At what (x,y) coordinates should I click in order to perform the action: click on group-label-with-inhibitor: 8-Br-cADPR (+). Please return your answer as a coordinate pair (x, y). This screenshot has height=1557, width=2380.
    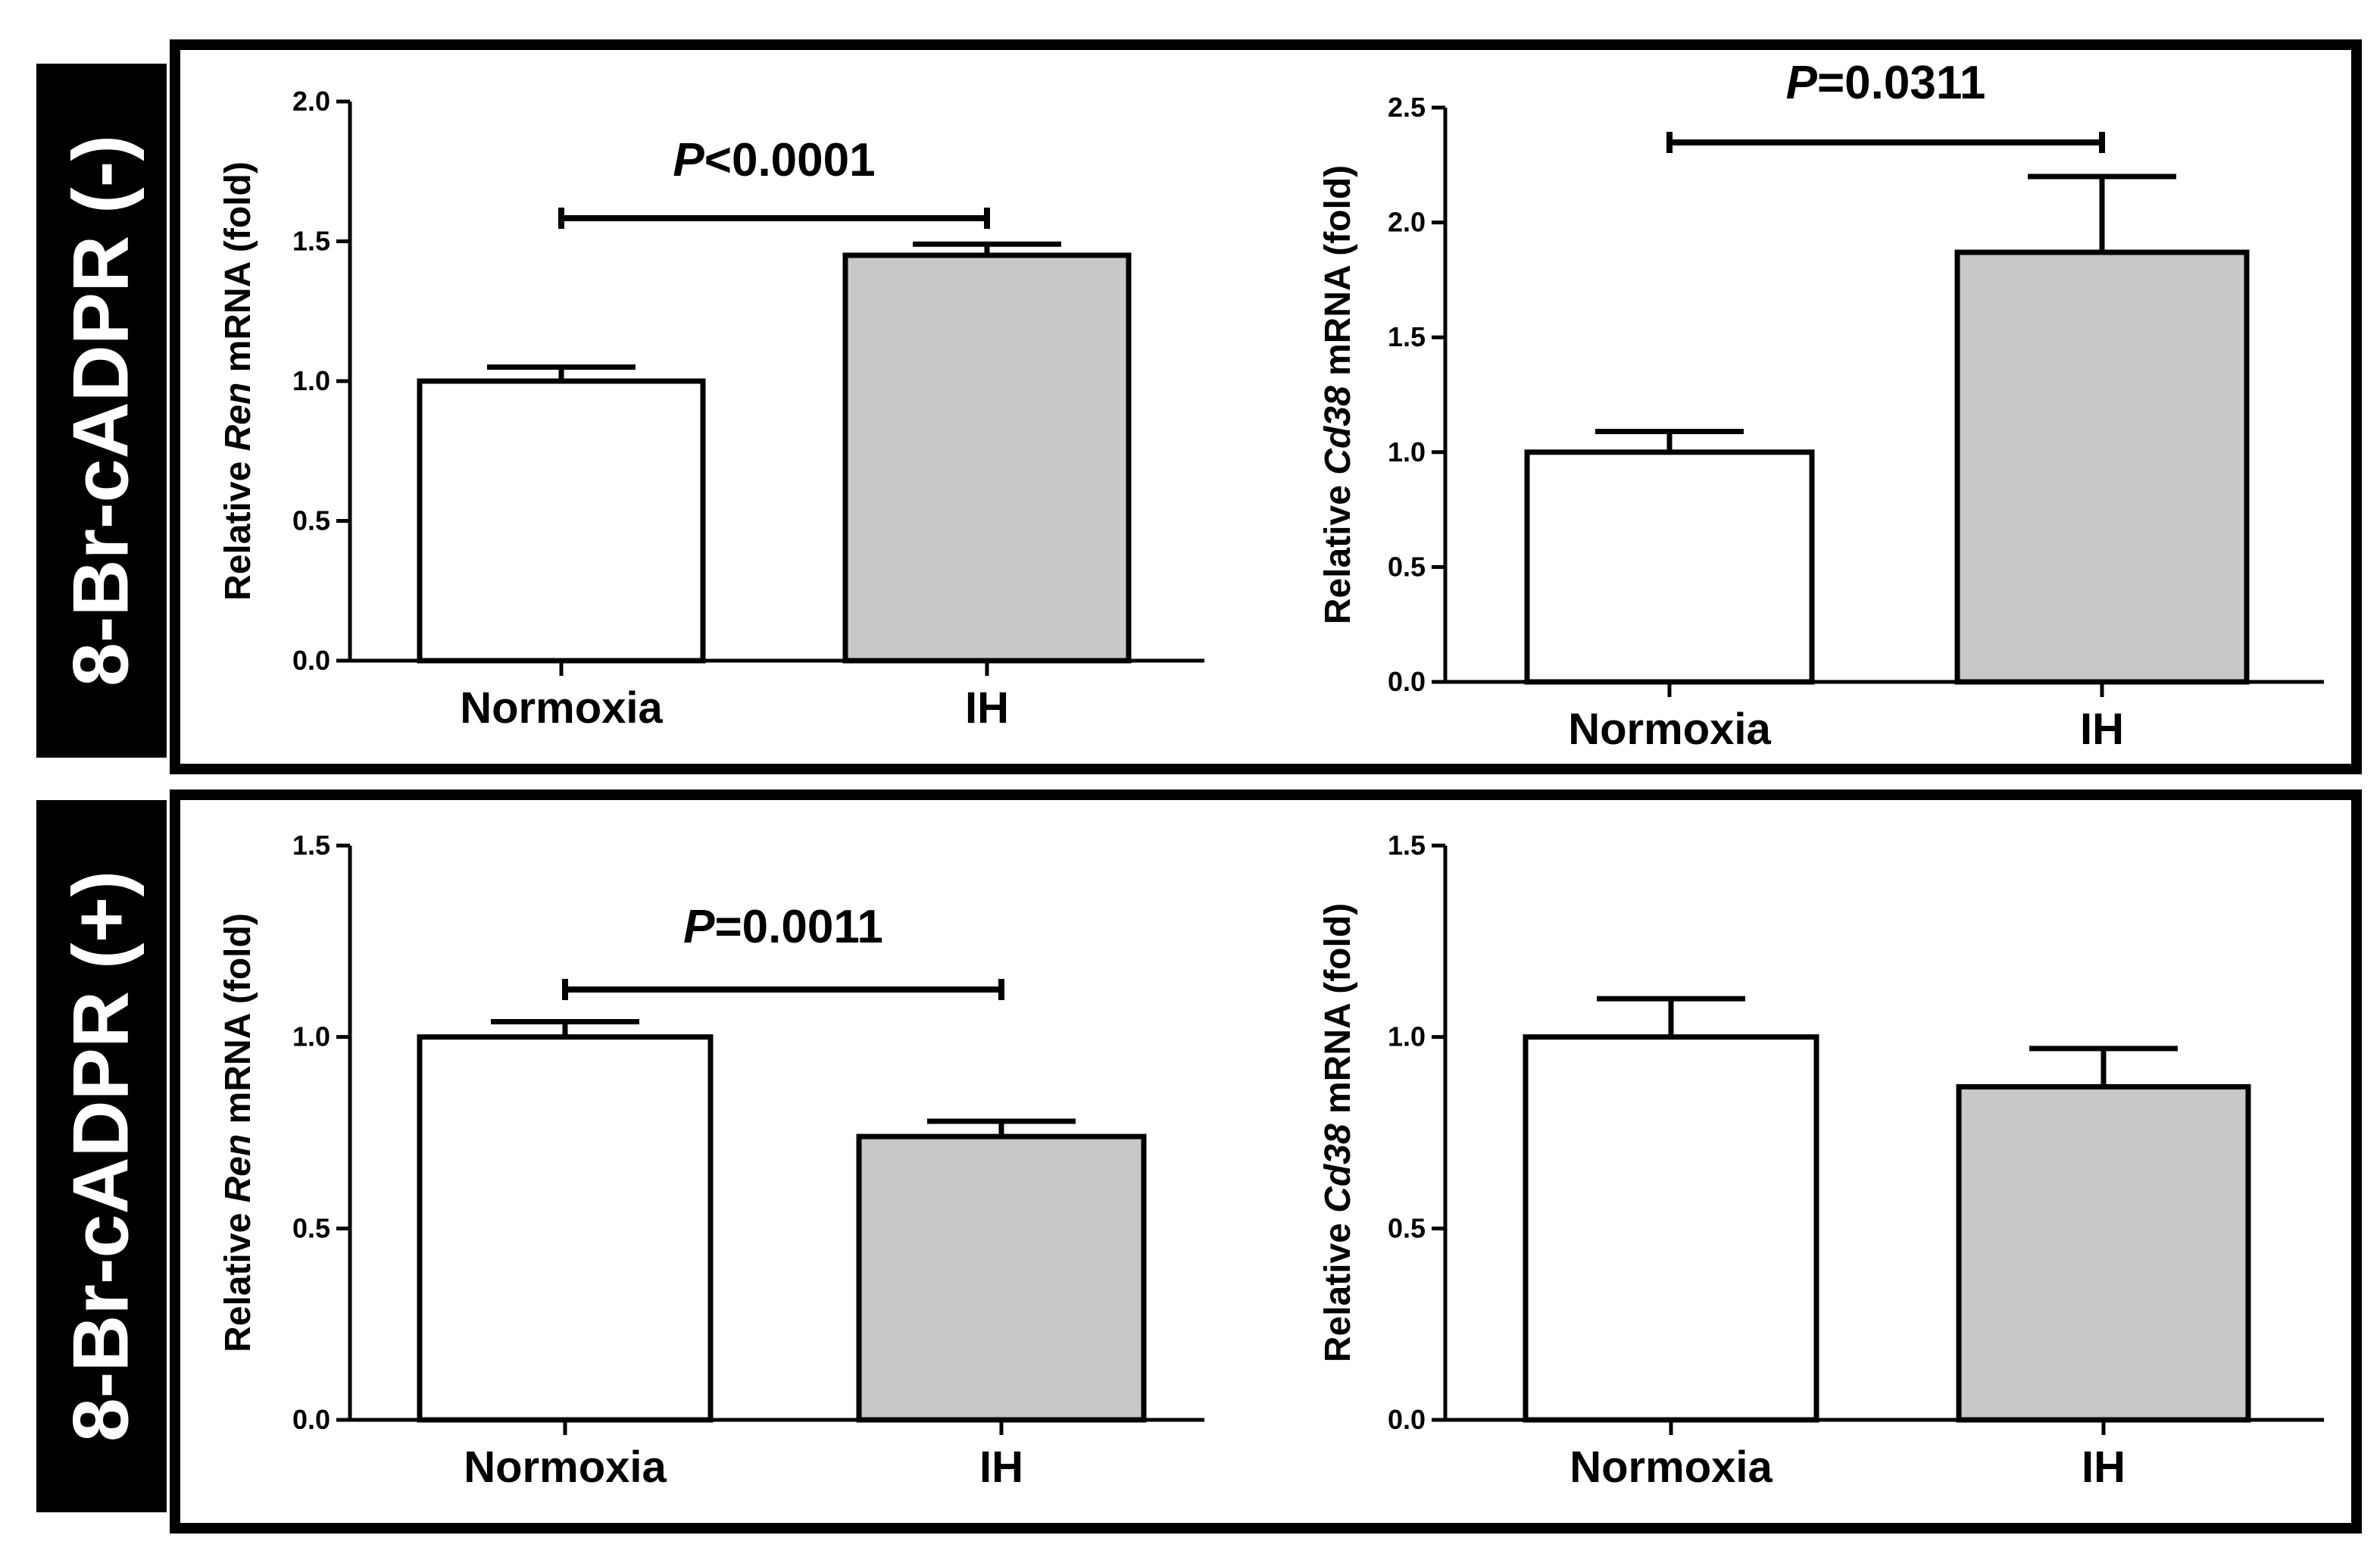
    Looking at the image, I should click on (102, 1156).